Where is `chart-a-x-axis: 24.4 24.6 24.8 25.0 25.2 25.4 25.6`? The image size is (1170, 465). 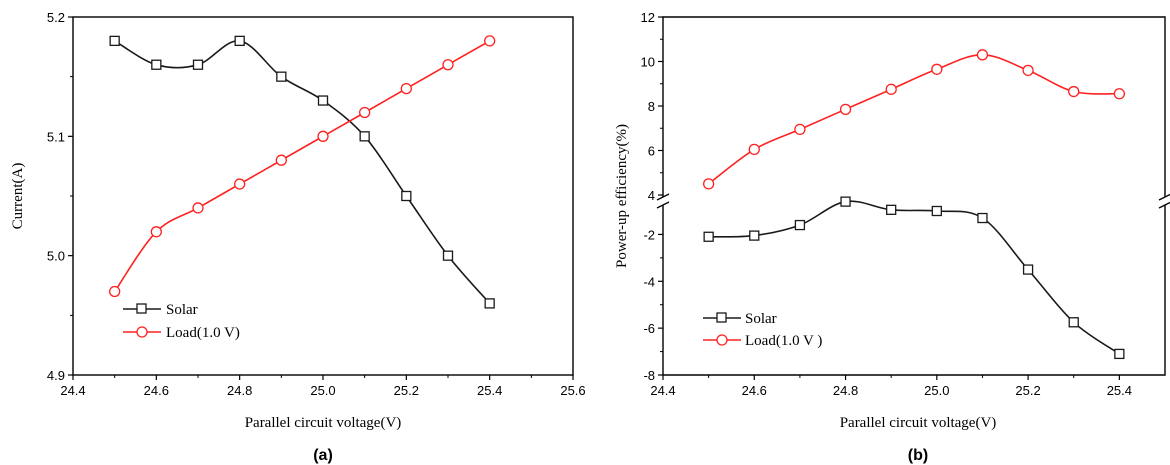 chart-a-x-axis: 24.4 24.6 24.8 25.0 25.2 25.4 25.6 is located at coordinates (323, 386).